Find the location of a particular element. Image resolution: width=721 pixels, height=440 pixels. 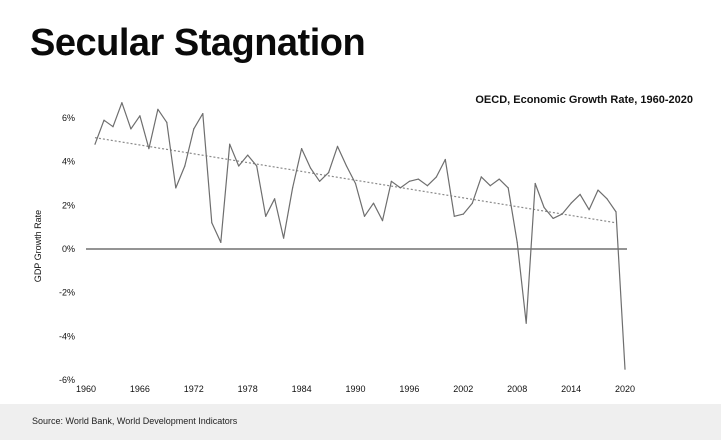

y-tick-label: 2% is located at coordinates (68, 205).